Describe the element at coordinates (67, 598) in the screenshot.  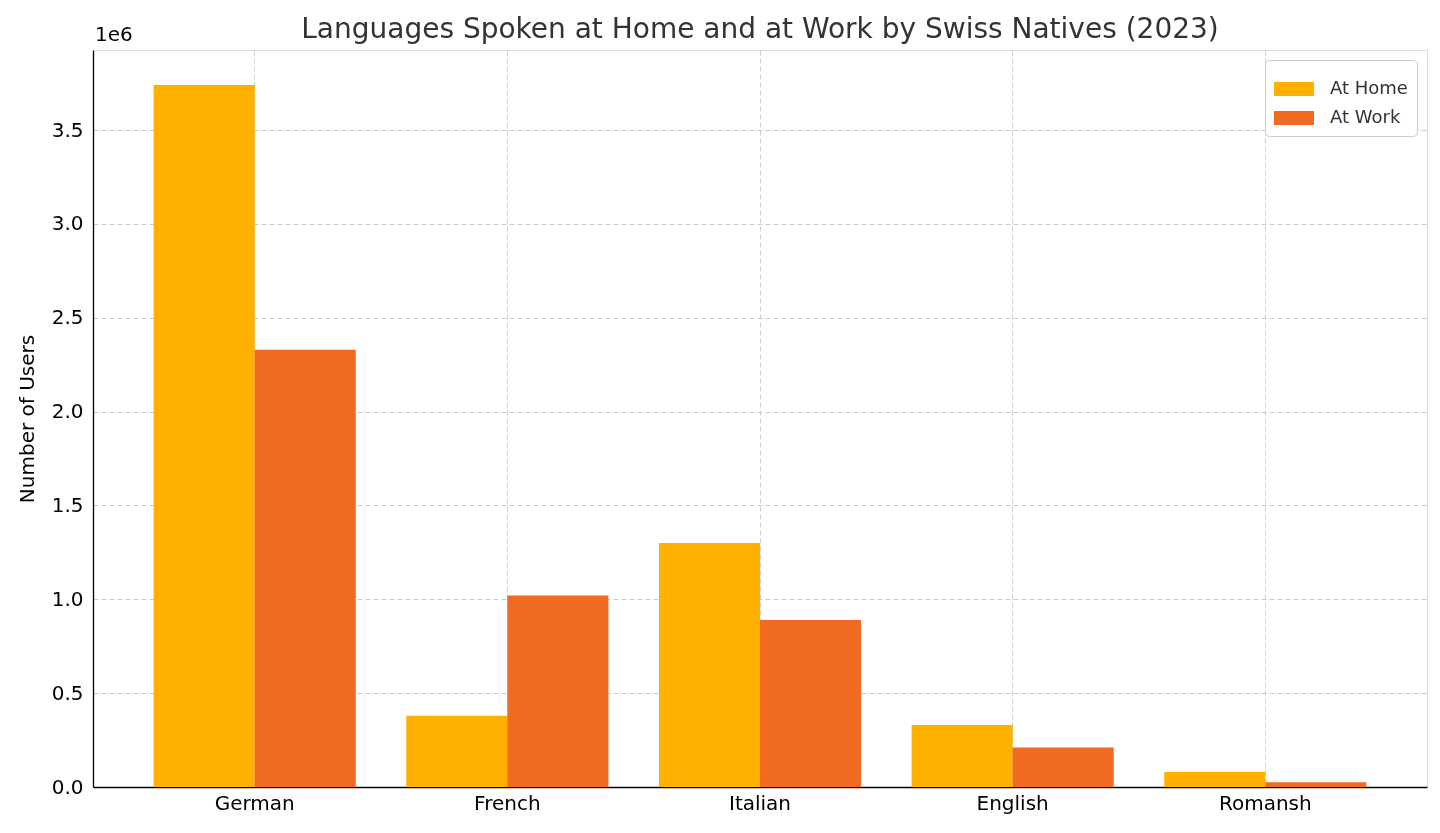
I see `y-tick-label: 1.0` at that location.